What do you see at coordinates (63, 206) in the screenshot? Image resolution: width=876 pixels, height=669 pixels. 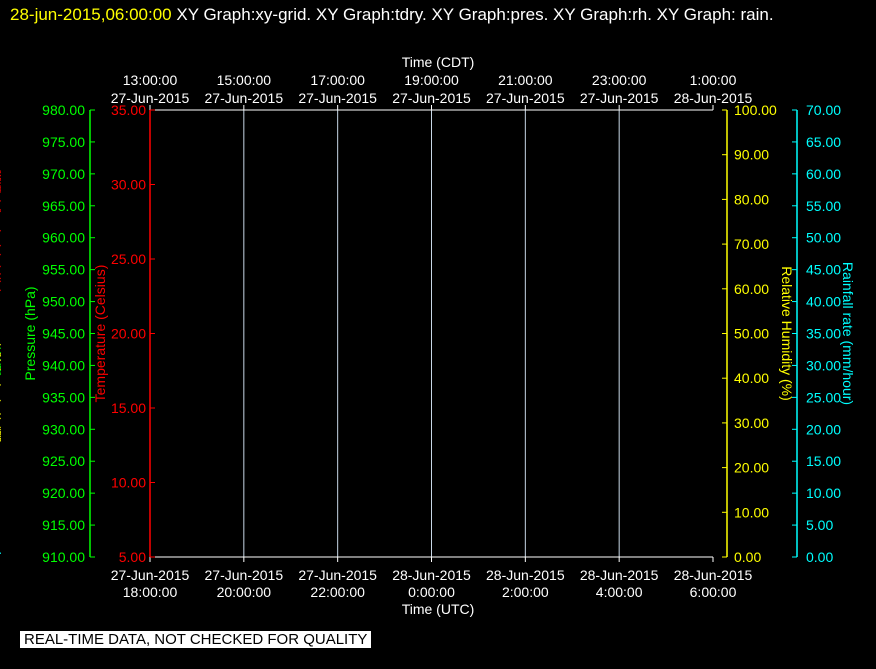 I see `pressure-tick-label: 965.00` at bounding box center [63, 206].